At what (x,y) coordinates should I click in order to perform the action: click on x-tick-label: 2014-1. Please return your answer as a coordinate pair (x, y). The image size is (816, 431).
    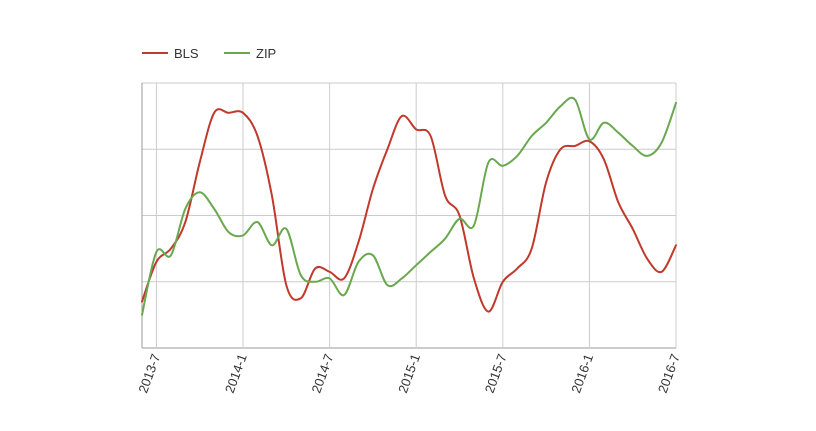
    Looking at the image, I should click on (236, 373).